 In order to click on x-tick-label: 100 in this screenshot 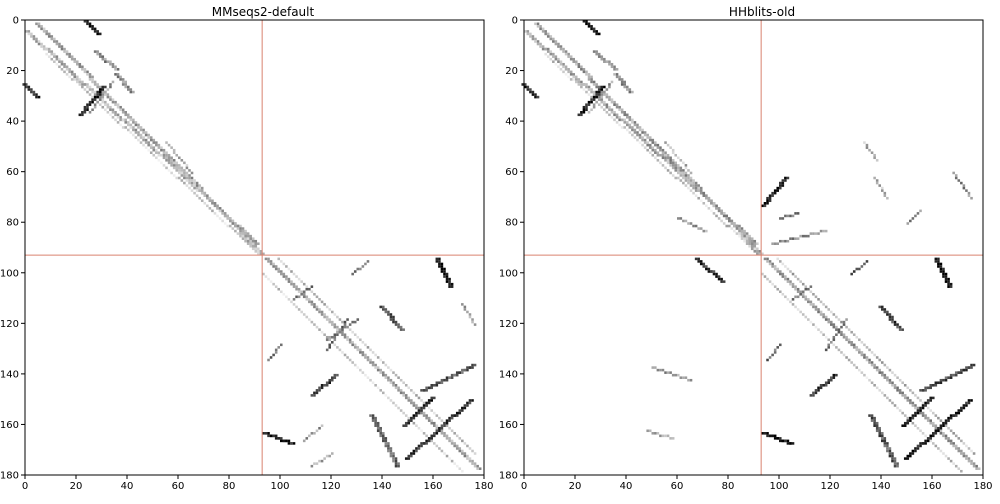, I will do `click(279, 486)`.